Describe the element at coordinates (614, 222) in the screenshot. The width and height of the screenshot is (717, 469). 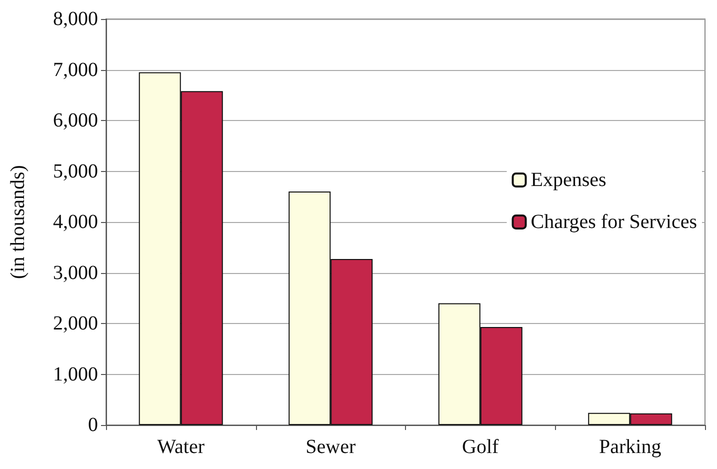
I see `legend-label: Charges for Services` at that location.